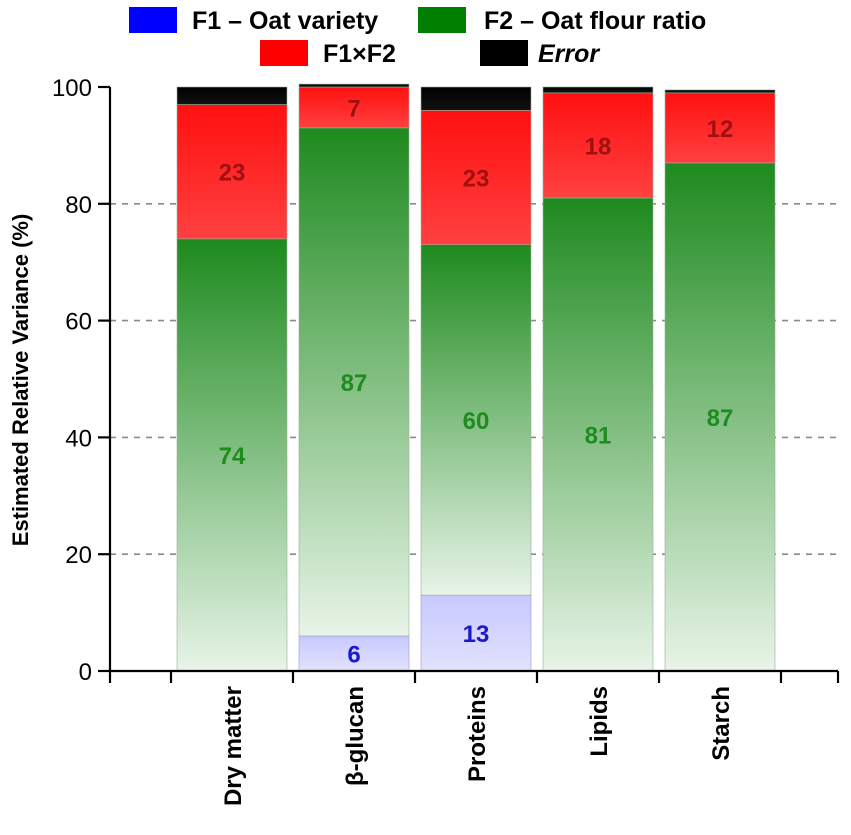 This screenshot has width=851, height=835. I want to click on data-label-3-3: 23, so click(476, 179).